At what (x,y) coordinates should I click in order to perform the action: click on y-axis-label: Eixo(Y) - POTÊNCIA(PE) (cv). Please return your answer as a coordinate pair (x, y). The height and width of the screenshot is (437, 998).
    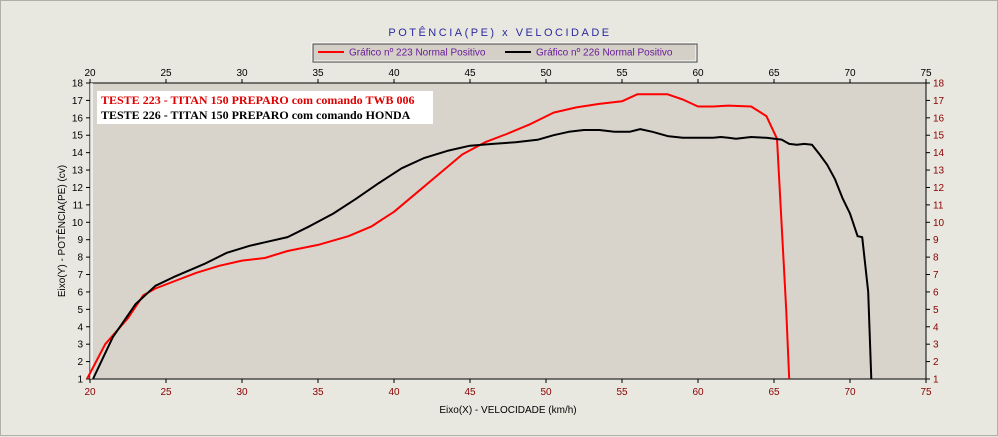
    Looking at the image, I should click on (61, 231).